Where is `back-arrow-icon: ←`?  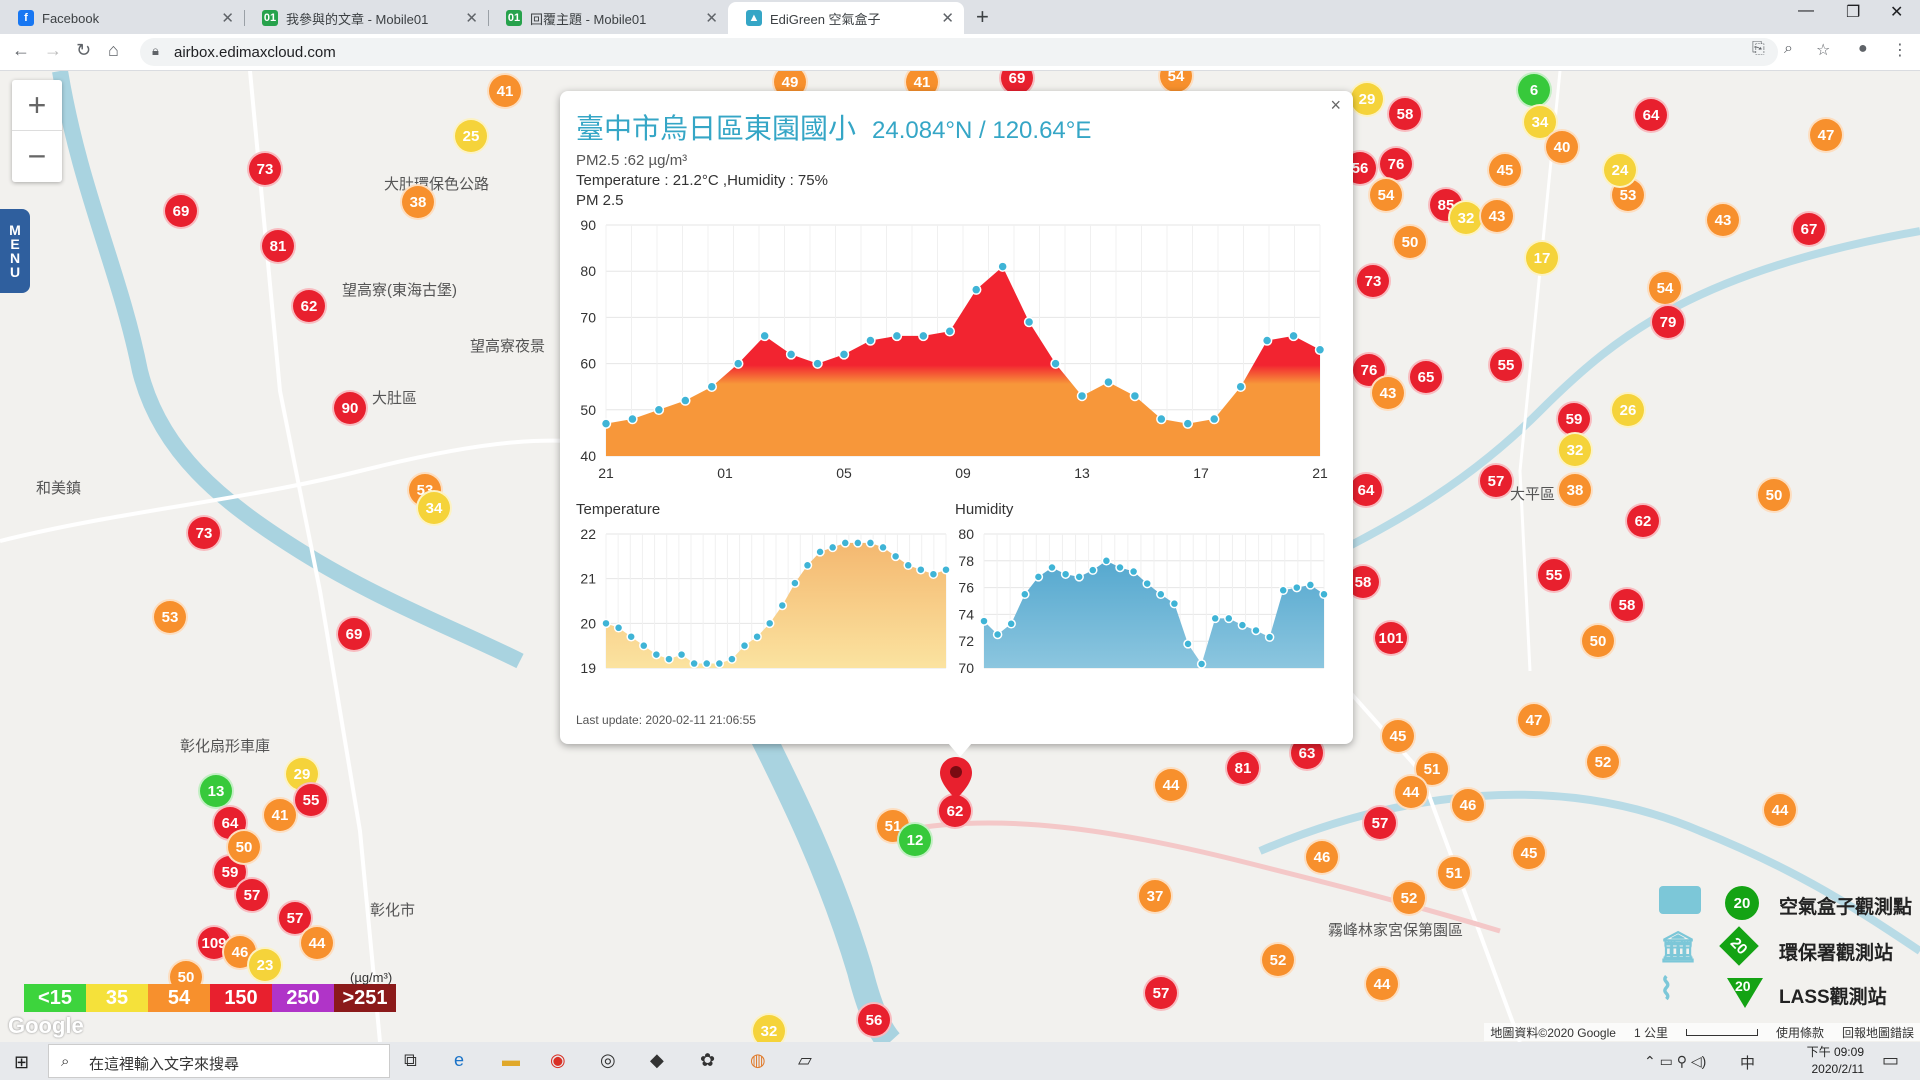 back-arrow-icon: ← is located at coordinates (21, 50).